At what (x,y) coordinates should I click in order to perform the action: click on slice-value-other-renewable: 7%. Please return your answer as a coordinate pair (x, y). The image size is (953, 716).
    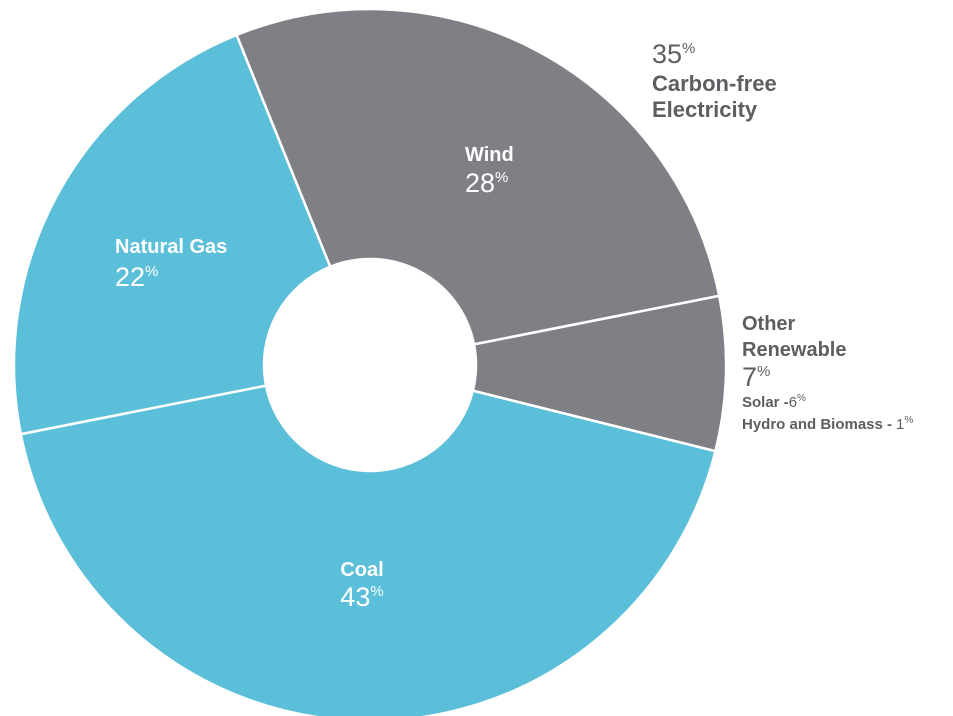
    Looking at the image, I should click on (756, 377).